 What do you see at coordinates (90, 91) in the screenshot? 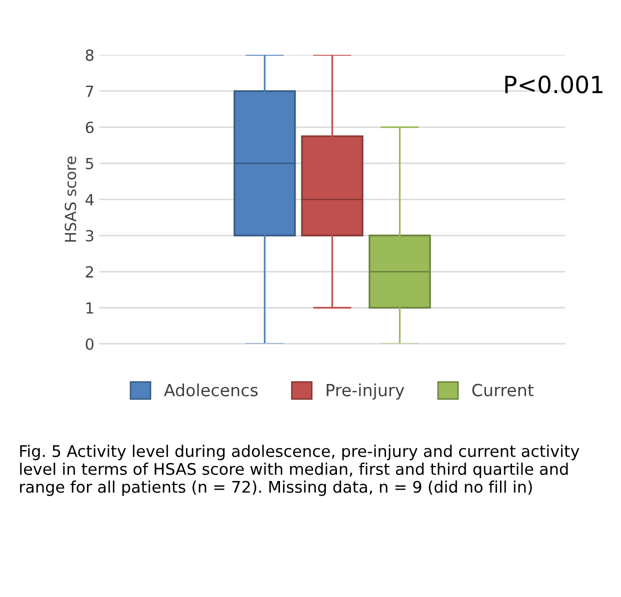
I see `y-tick-label: 7` at bounding box center [90, 91].